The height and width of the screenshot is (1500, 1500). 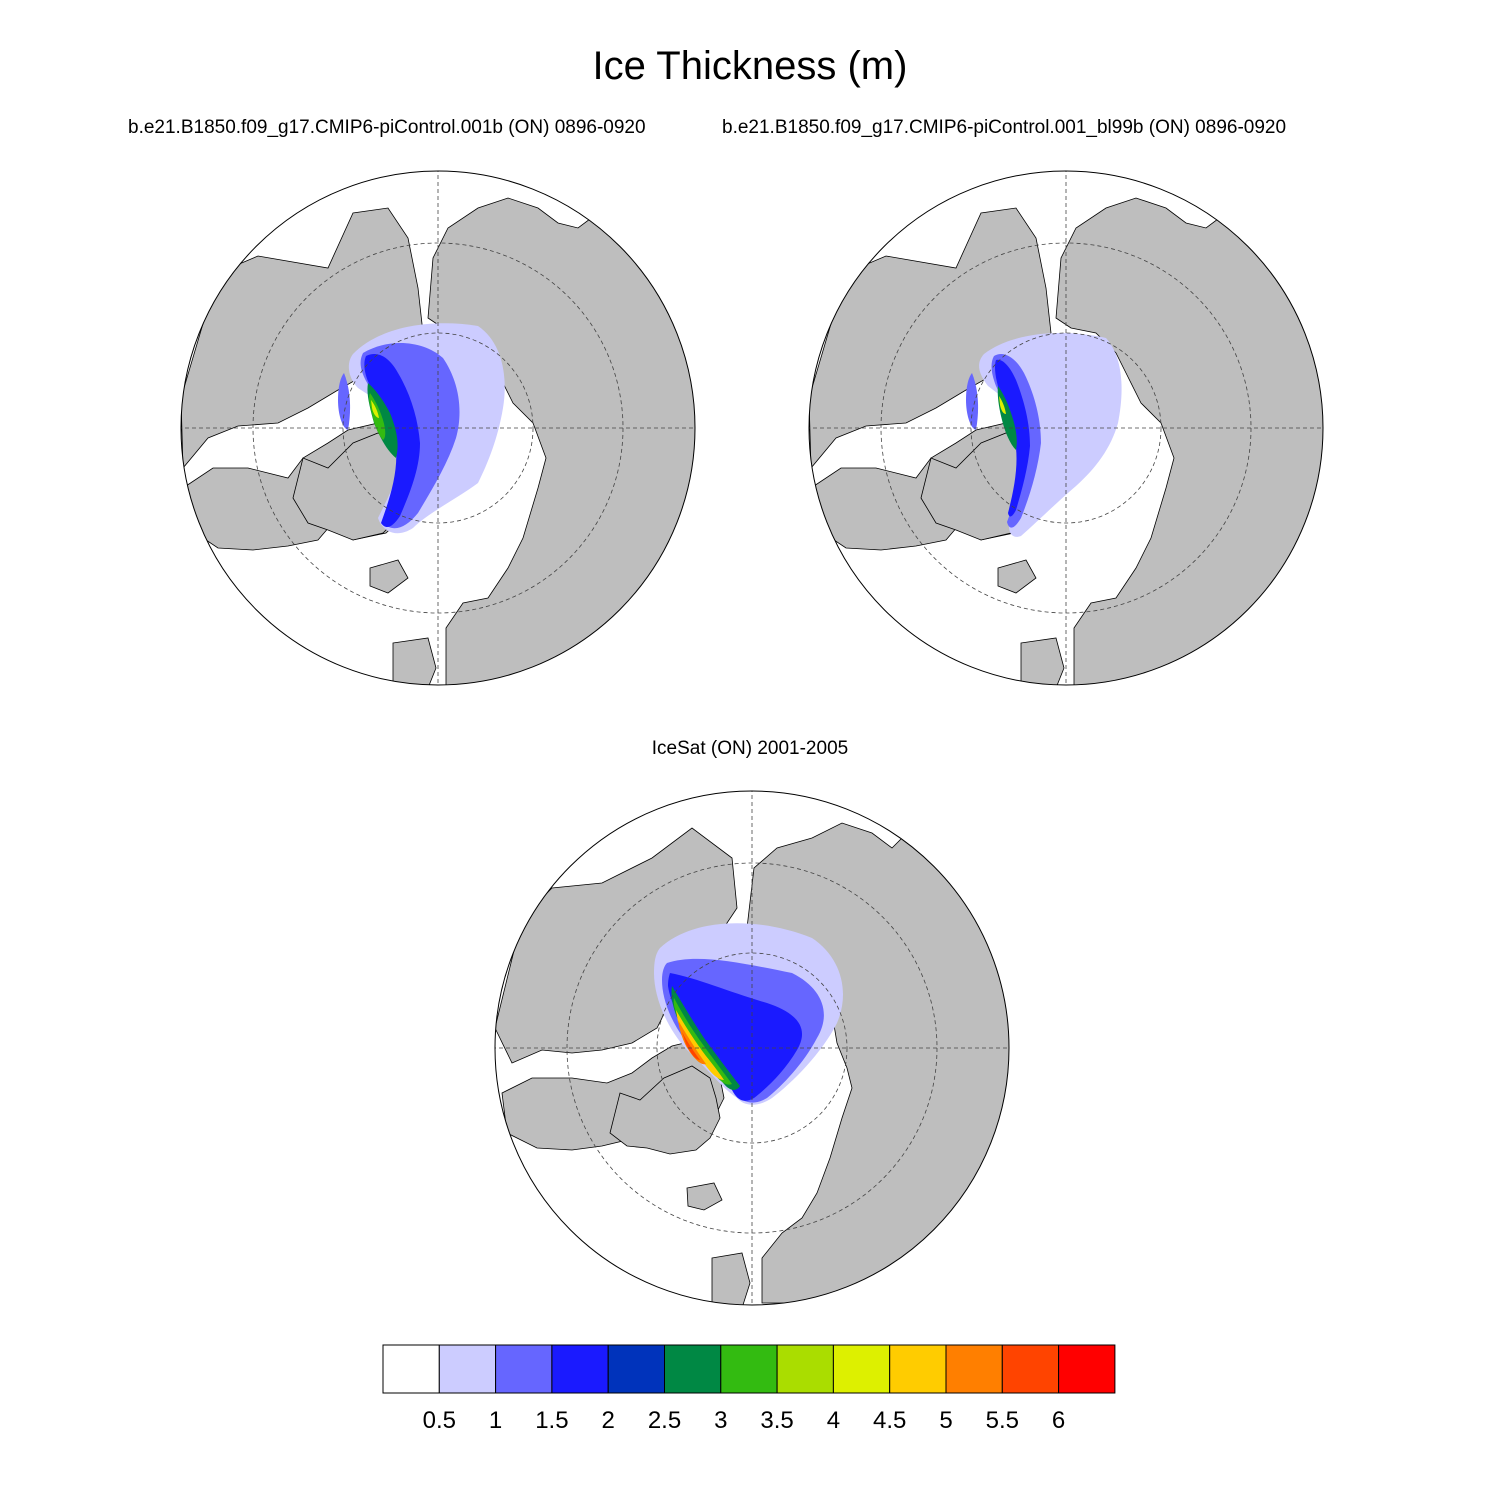 What do you see at coordinates (1058, 1420) in the screenshot?
I see `colorbar-tick-label: 6` at bounding box center [1058, 1420].